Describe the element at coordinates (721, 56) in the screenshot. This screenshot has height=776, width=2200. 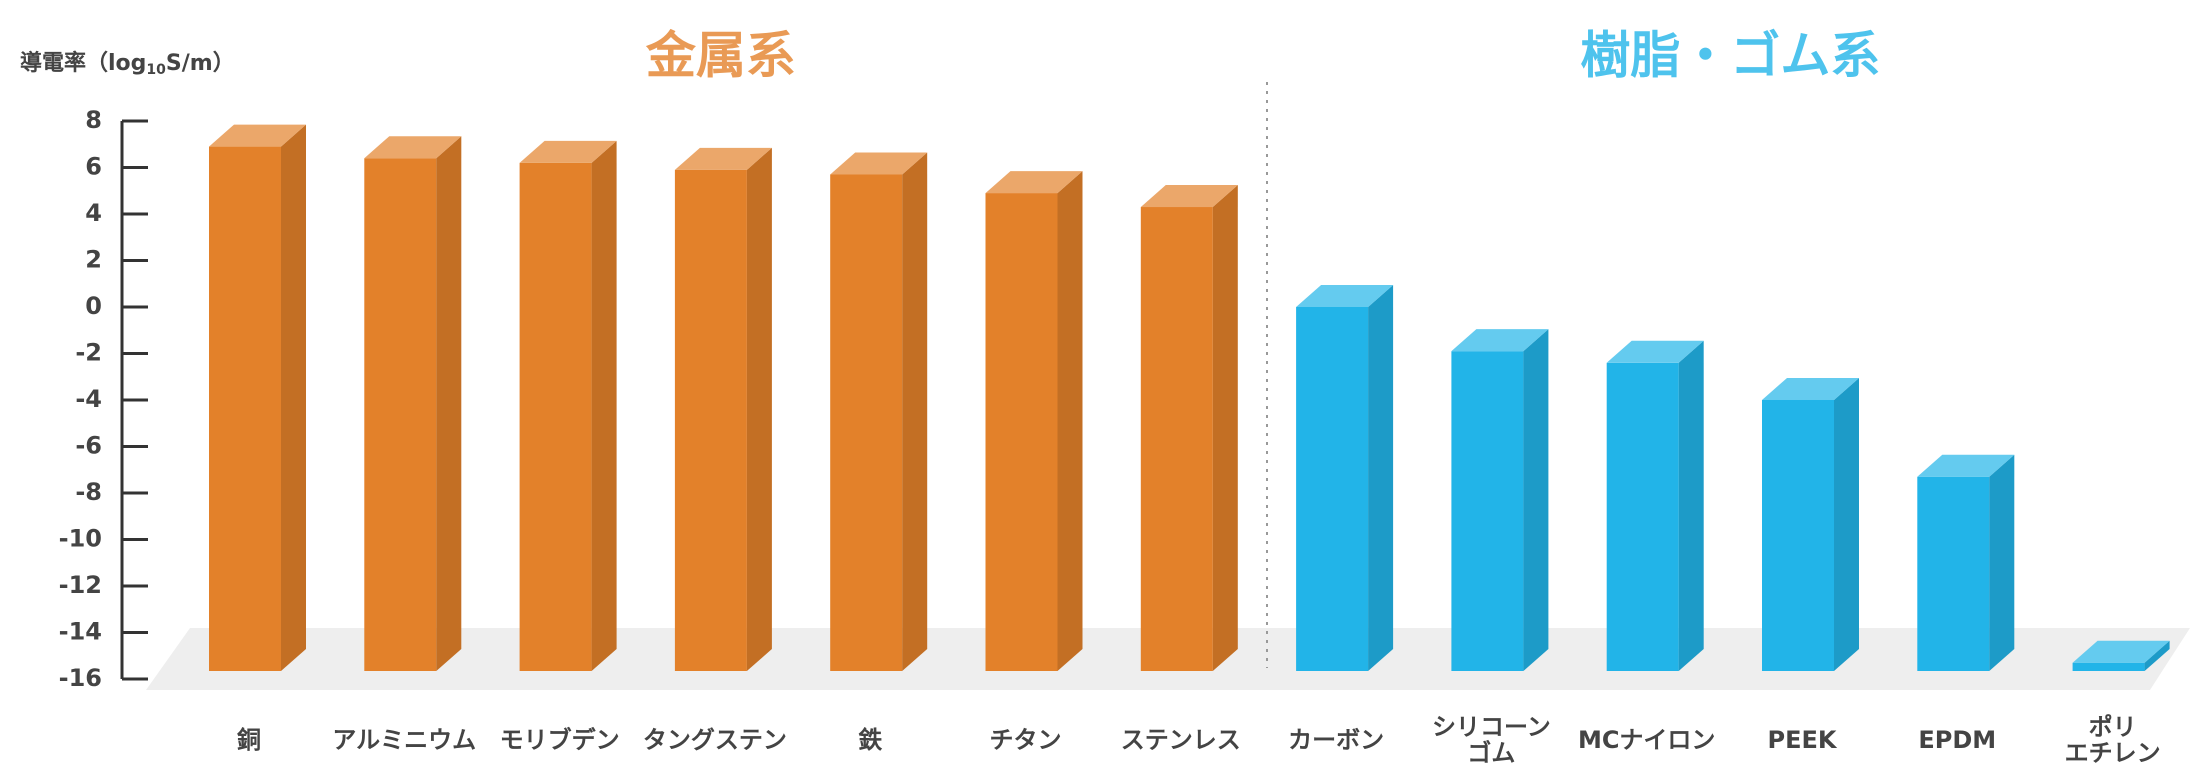
I see `group-title: 金属系` at that location.